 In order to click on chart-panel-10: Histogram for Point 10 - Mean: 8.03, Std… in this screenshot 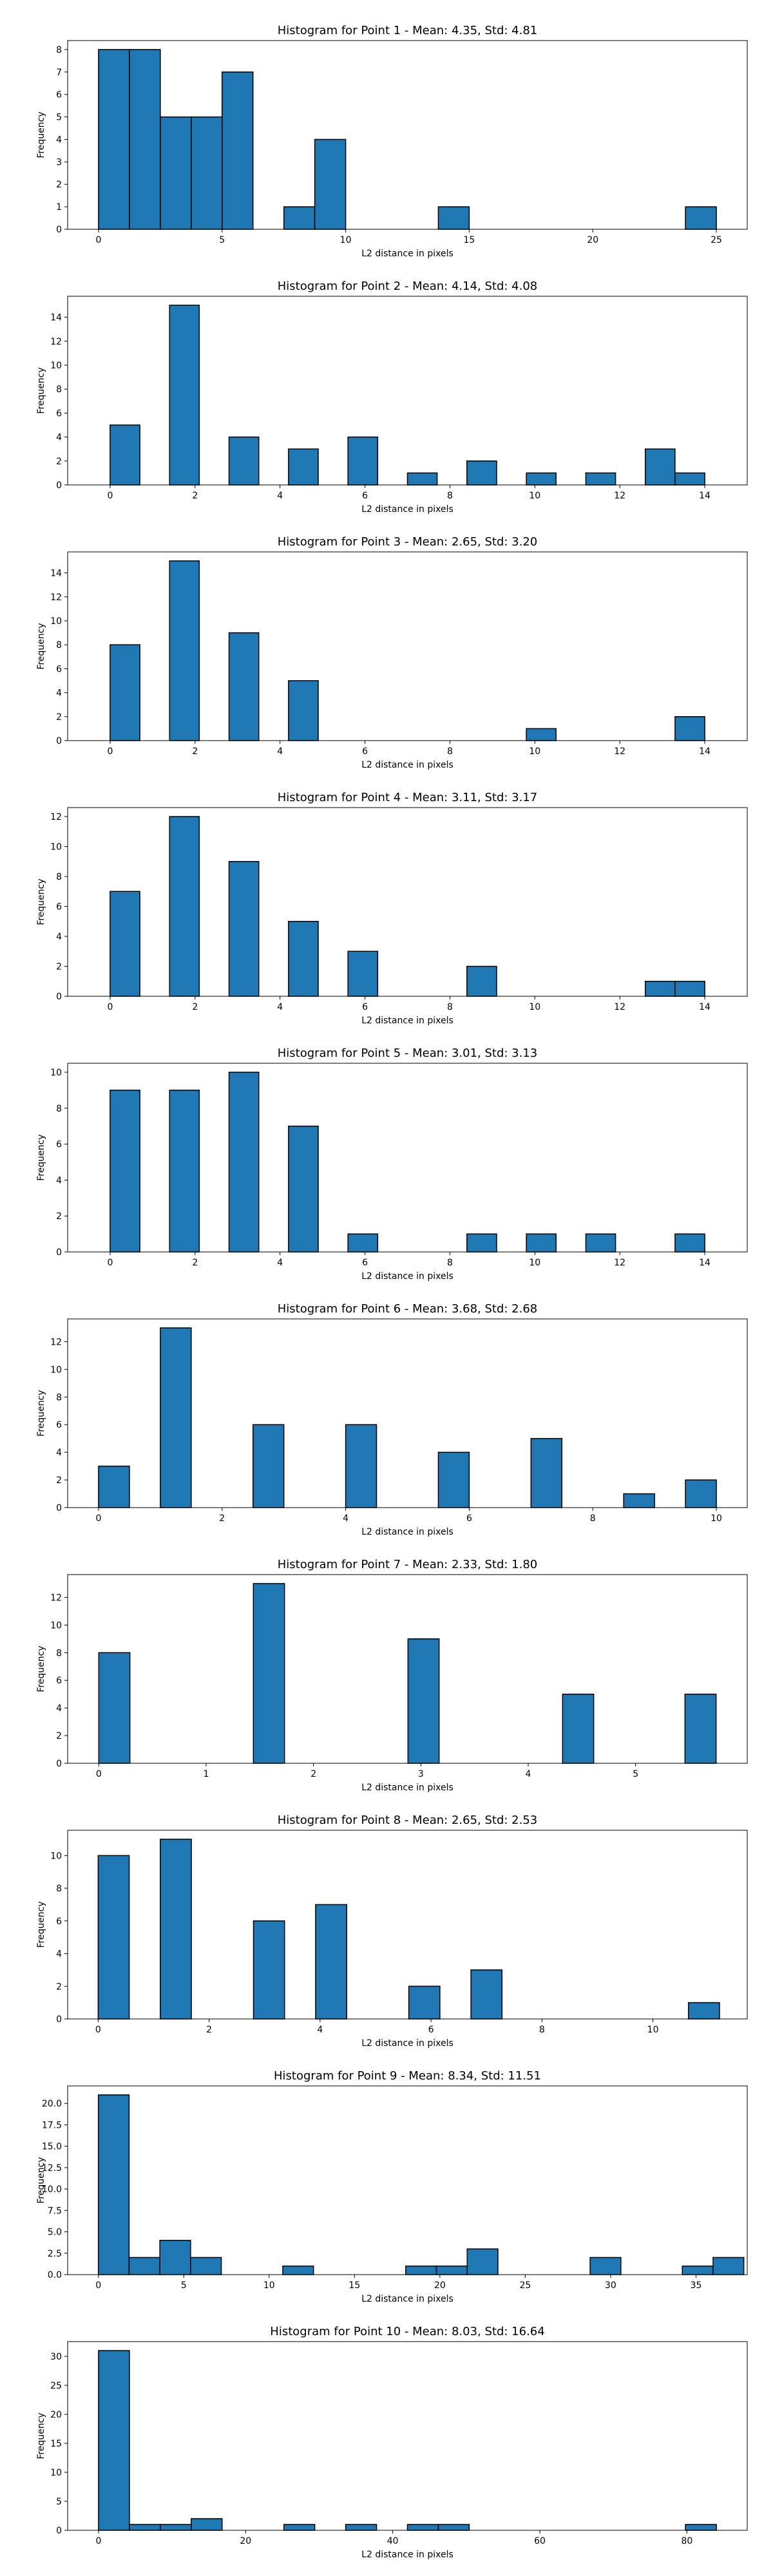, I will do `click(392, 2442)`.